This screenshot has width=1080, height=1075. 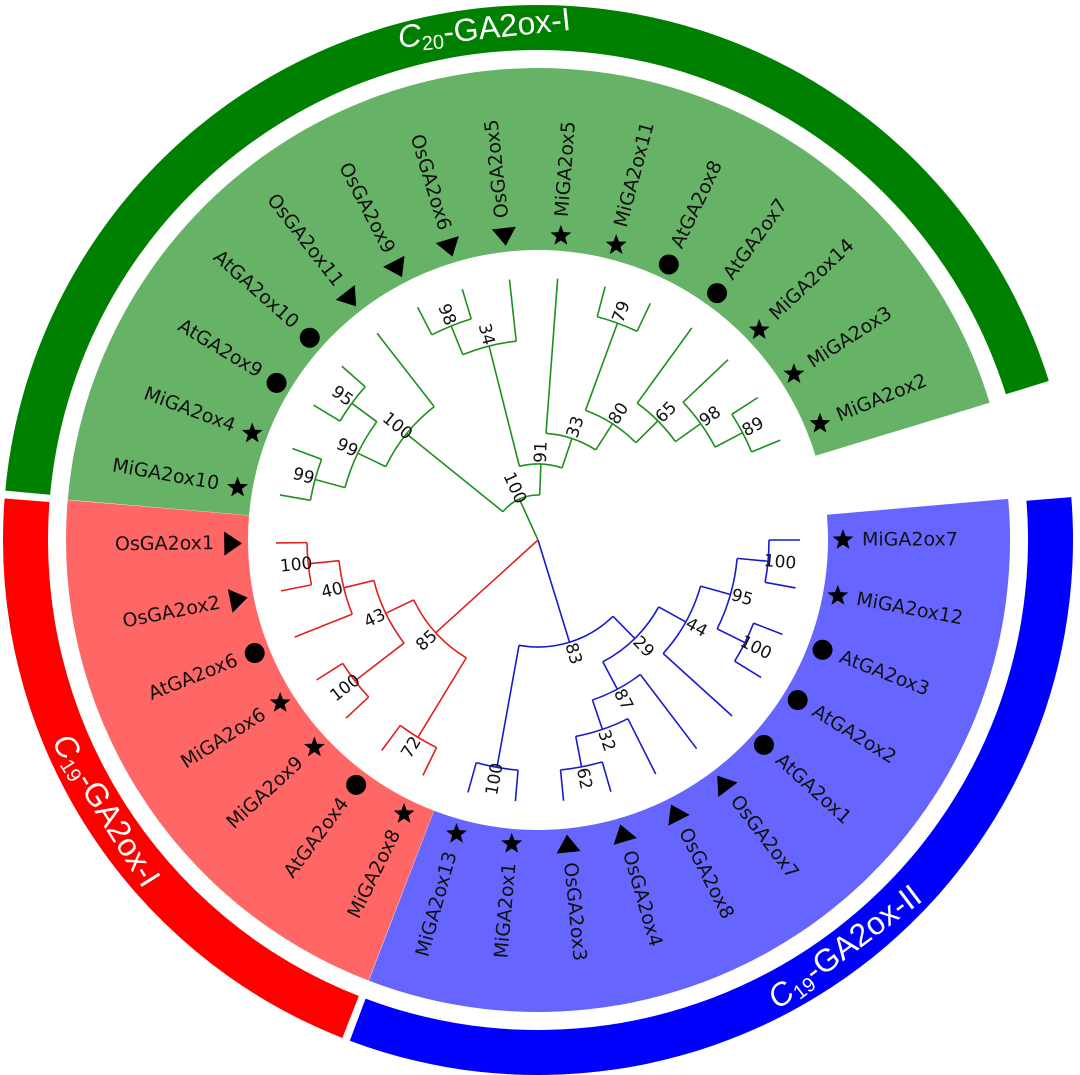 I want to click on clade-title-prefix: C, so click(x=410, y=36).